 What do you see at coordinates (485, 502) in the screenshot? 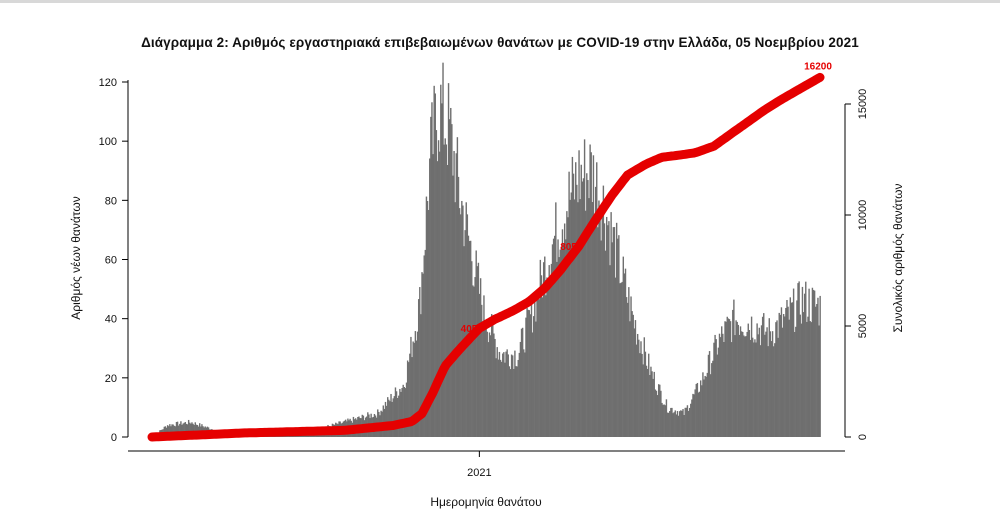
I see `x-axis-title: Ημερομηνία θανάτου` at bounding box center [485, 502].